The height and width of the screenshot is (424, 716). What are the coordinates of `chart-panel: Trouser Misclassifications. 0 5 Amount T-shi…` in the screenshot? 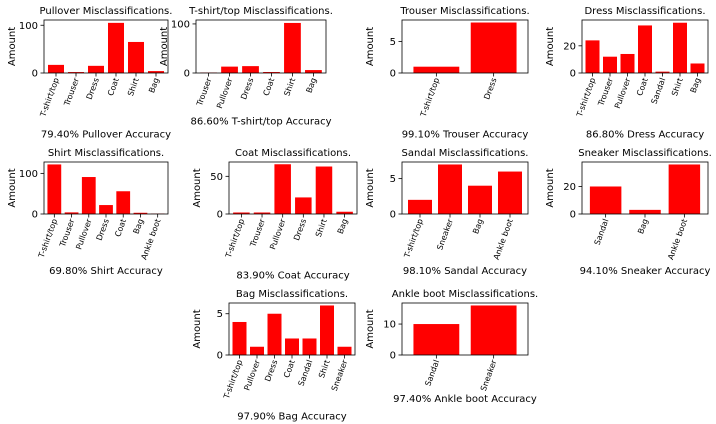 It's located at (447, 73).